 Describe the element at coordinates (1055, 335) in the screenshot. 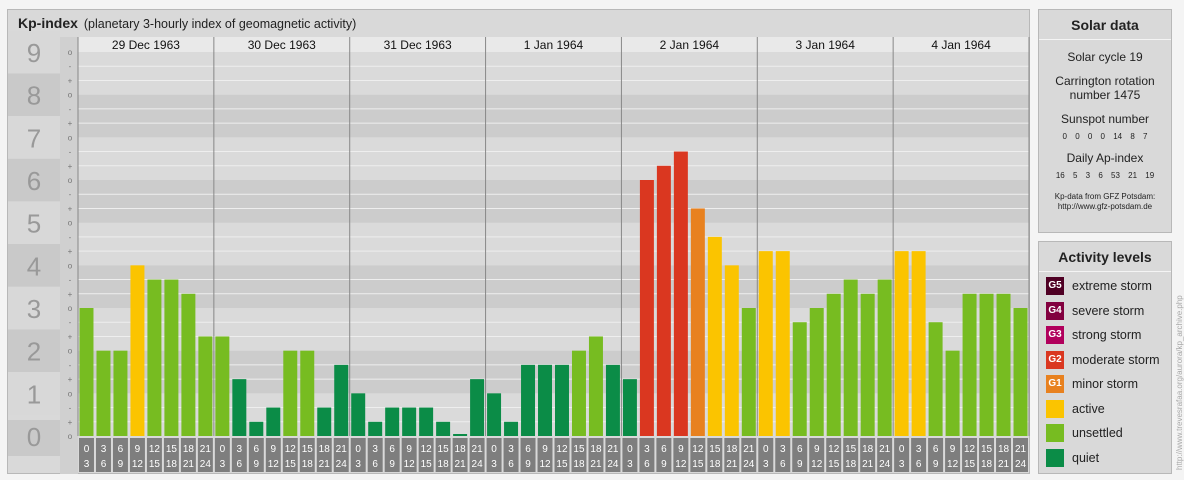

I see `legend-swatch: G3` at that location.